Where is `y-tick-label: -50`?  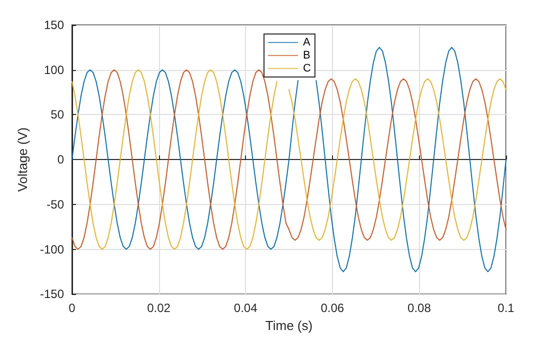
y-tick-label: -50 is located at coordinates (55, 204).